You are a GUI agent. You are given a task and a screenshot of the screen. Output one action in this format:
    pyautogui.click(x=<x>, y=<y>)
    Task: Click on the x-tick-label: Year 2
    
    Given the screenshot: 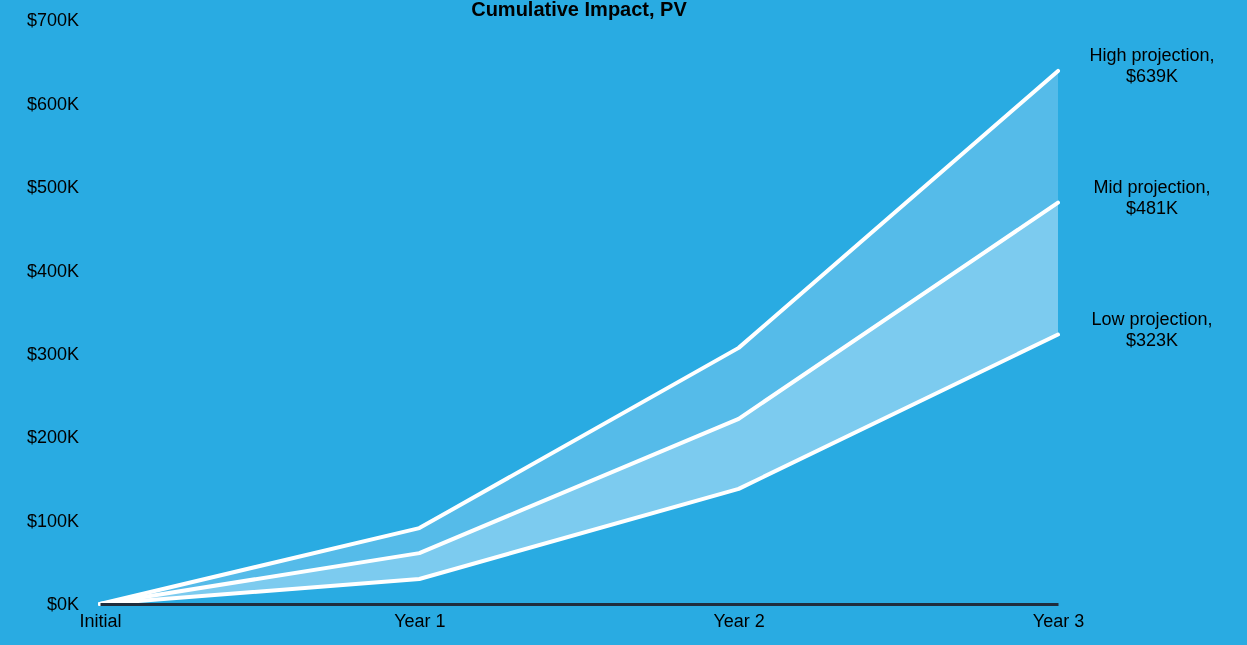 What is the action you would take?
    pyautogui.click(x=739, y=620)
    